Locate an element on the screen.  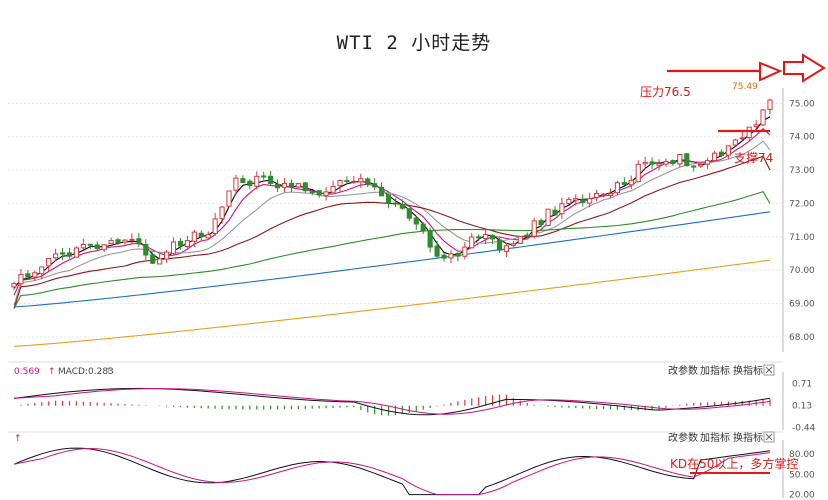
macd-close-icon is located at coordinates (769, 370).